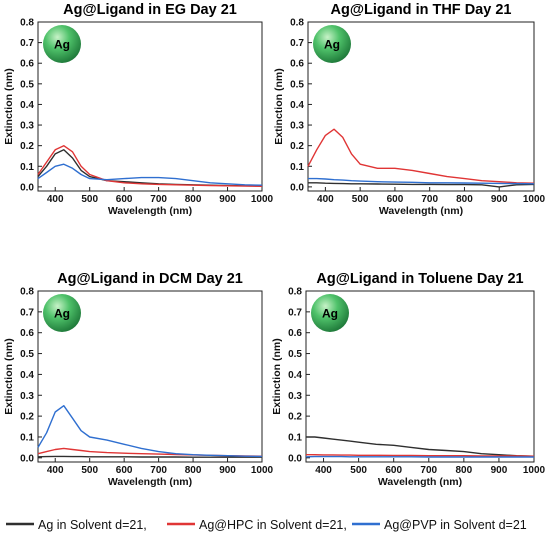  Describe the element at coordinates (150, 10) in the screenshot. I see `chart-title: Ag@Ligand in EG Day 21` at that location.